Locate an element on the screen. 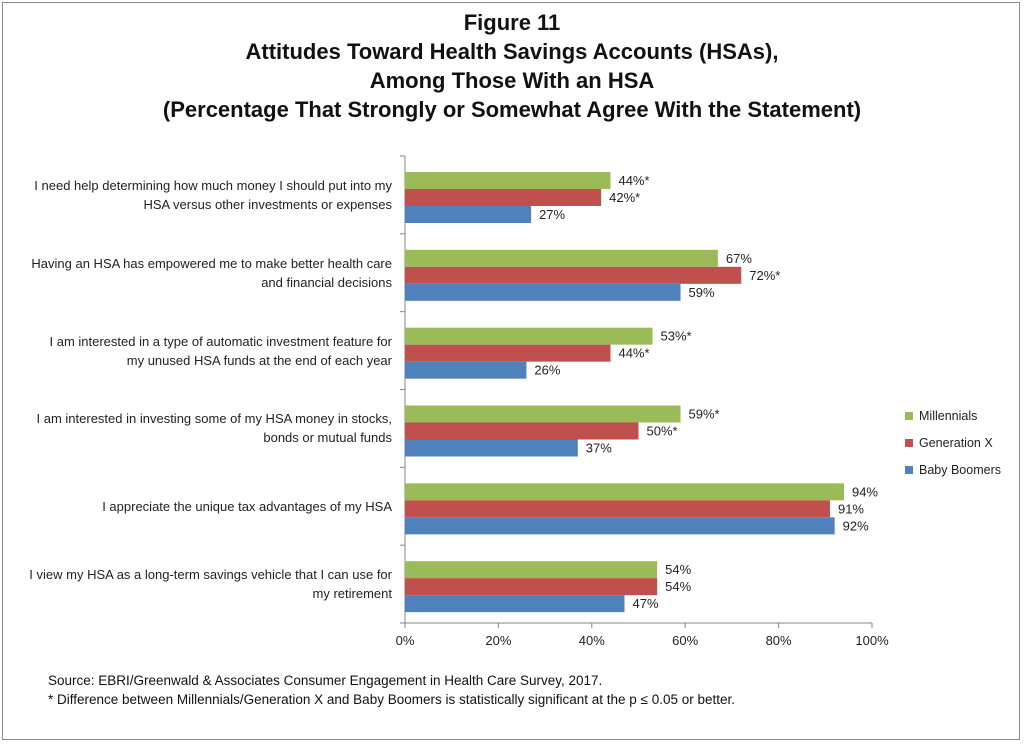 The width and height of the screenshot is (1024, 744). data-label: 72%* is located at coordinates (764, 275).